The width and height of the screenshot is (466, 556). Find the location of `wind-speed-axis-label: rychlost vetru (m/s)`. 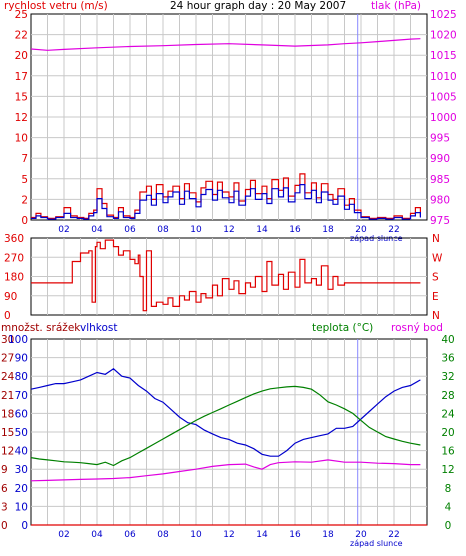

wind-speed-axis-label: rychlost vetru (m/s) is located at coordinates (56, 6).